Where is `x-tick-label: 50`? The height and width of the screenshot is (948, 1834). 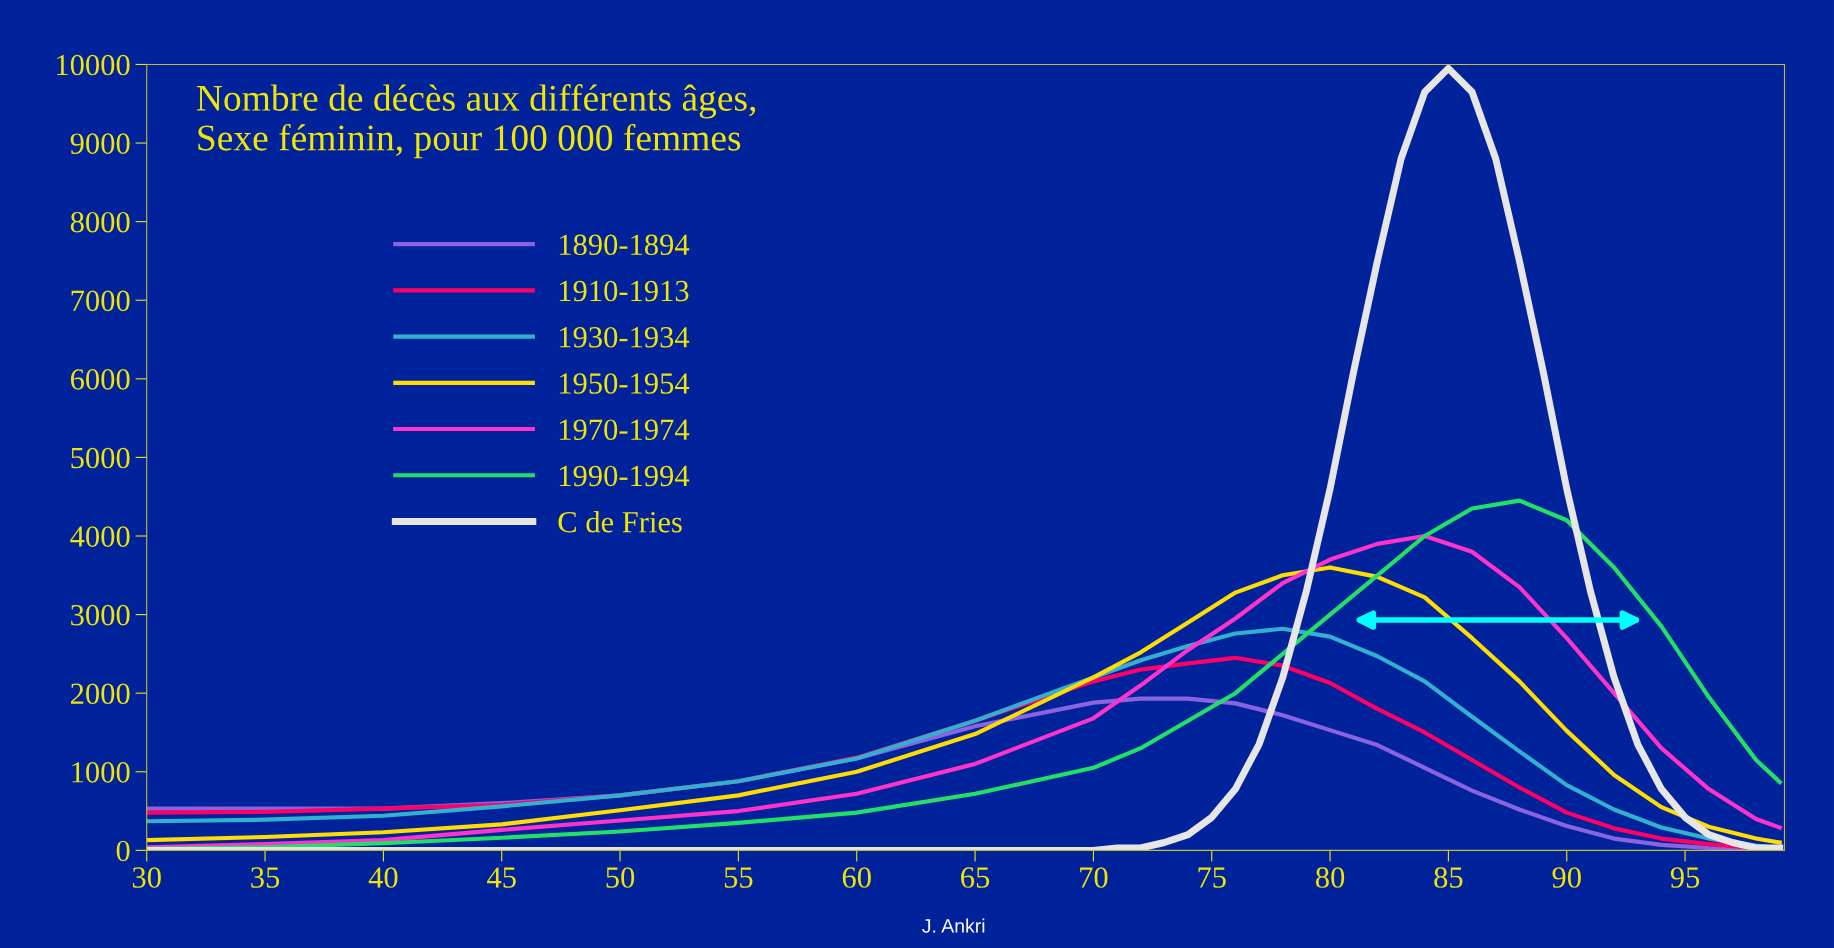
x-tick-label: 50 is located at coordinates (620, 877).